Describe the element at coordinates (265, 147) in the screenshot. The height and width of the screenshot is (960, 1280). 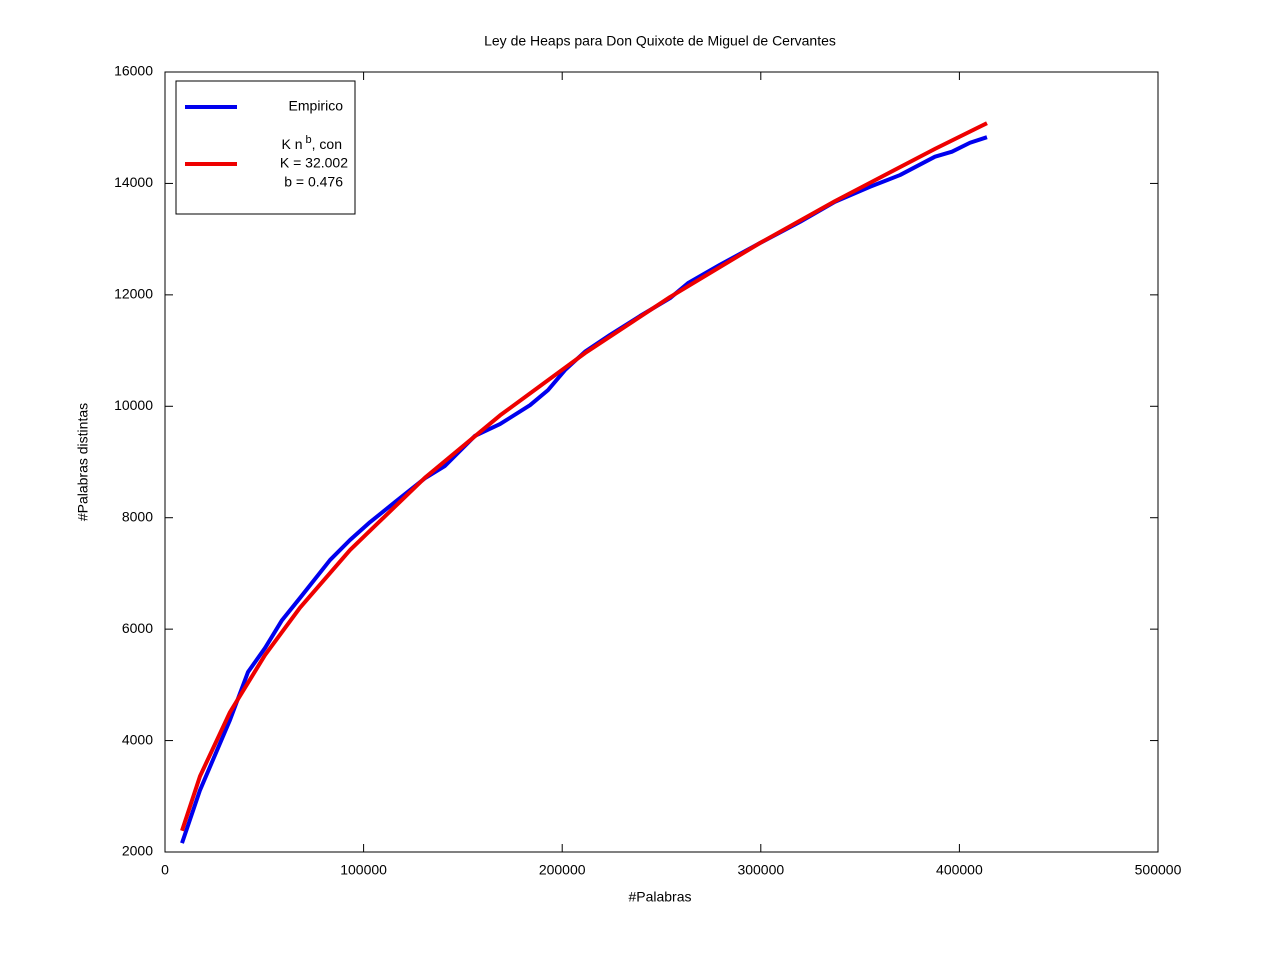
I see `legend-box` at that location.